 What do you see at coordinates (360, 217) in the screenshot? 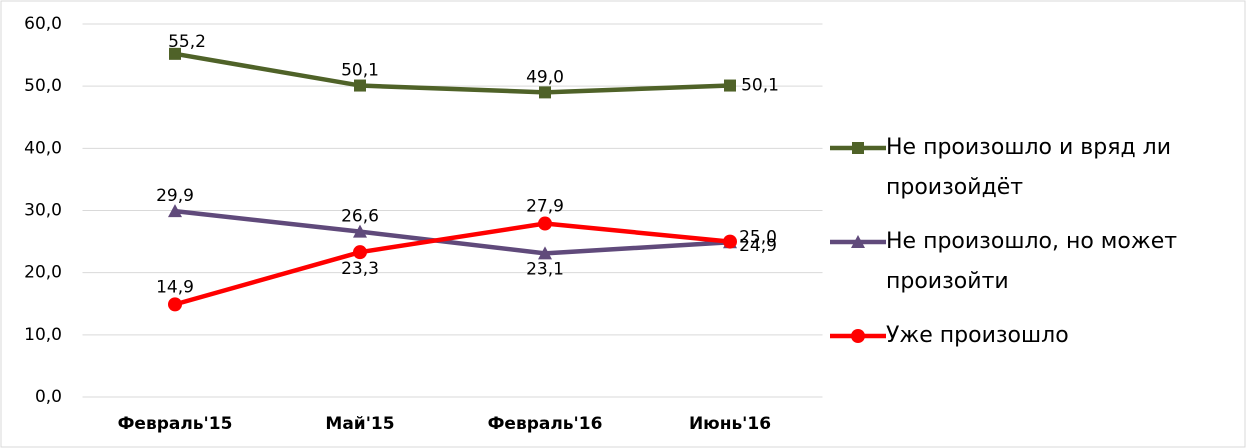
I see `data-label: 26,6` at bounding box center [360, 217].